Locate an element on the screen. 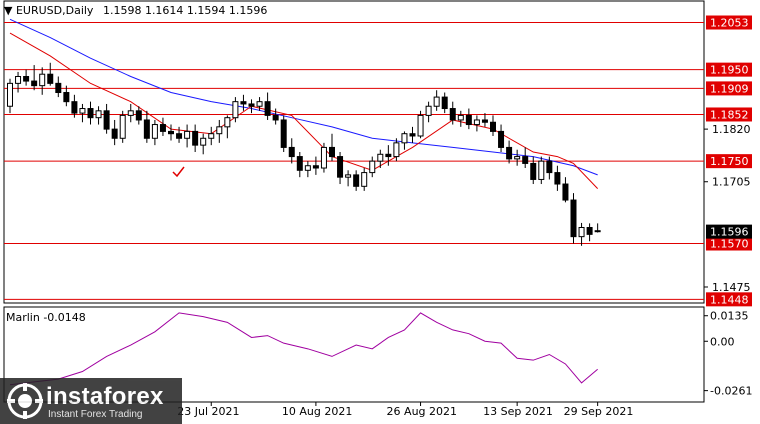 This screenshot has height=424, width=760. oscillator-tick-label: 0.00 is located at coordinates (722, 341).